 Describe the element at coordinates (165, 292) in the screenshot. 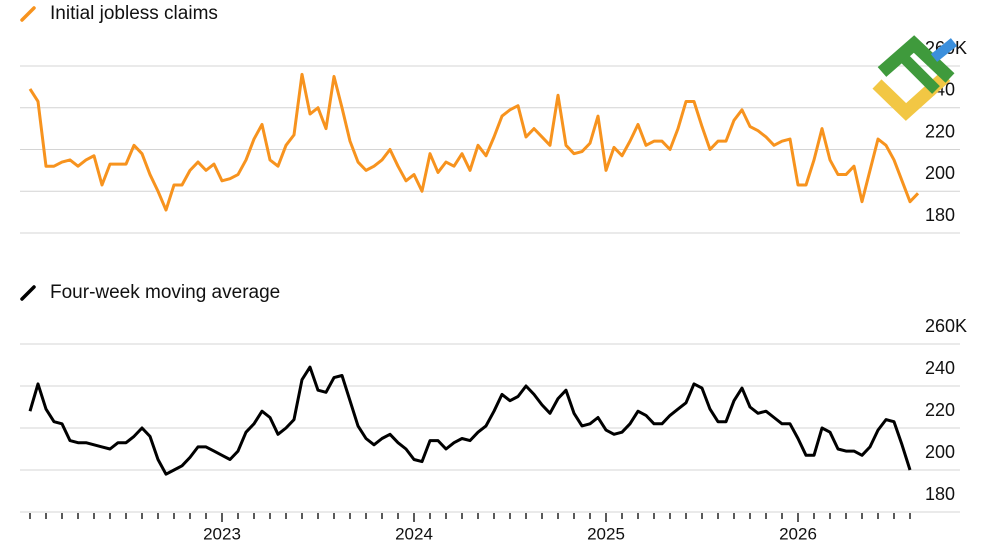

I see `legend-label: Four-week moving average` at that location.